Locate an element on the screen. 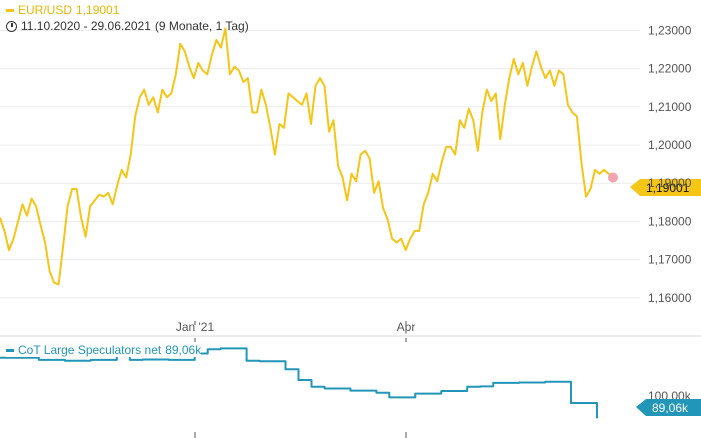  cot-swatch-icon is located at coordinates (10, 350).